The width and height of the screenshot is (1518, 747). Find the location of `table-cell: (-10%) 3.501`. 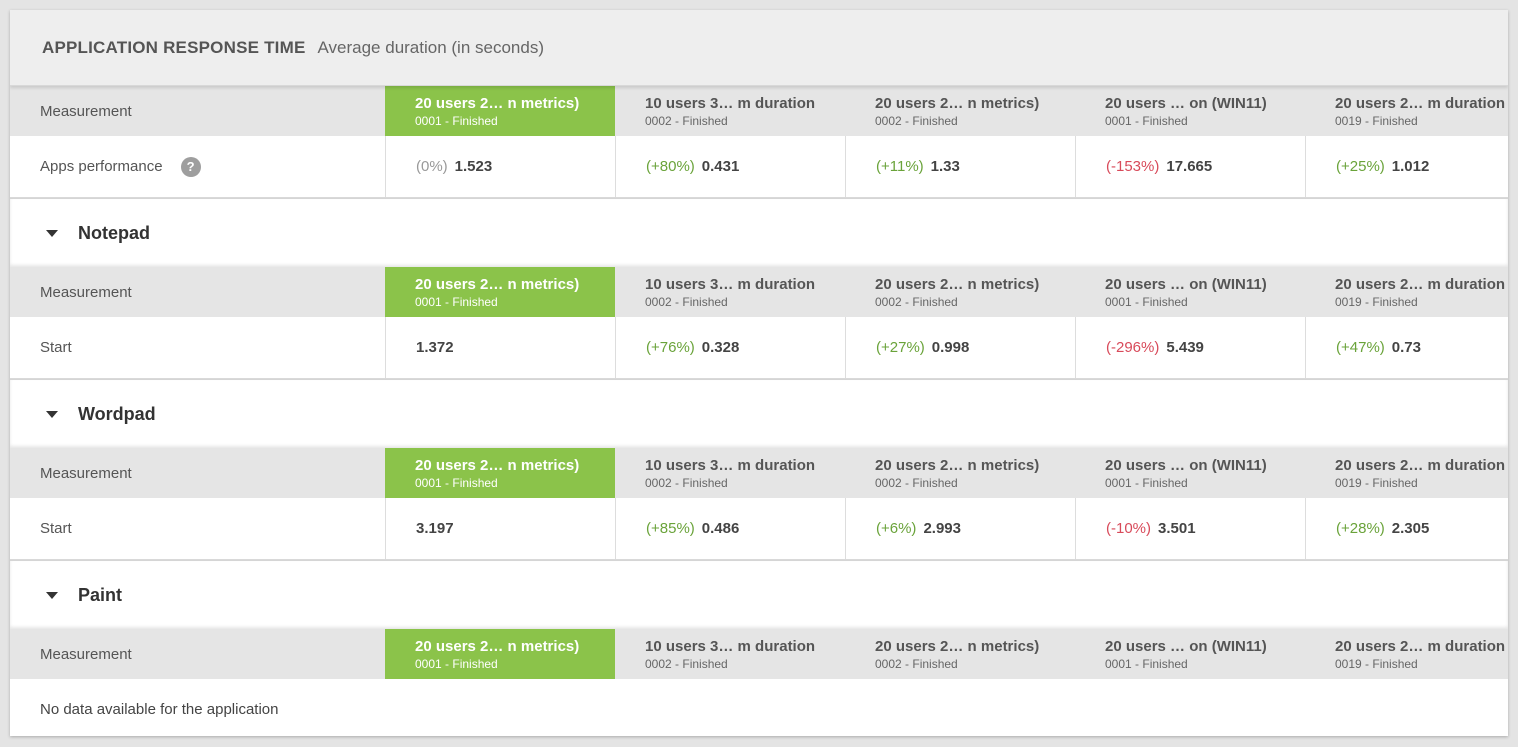

table-cell: (-10%) 3.501 is located at coordinates (1191, 528).